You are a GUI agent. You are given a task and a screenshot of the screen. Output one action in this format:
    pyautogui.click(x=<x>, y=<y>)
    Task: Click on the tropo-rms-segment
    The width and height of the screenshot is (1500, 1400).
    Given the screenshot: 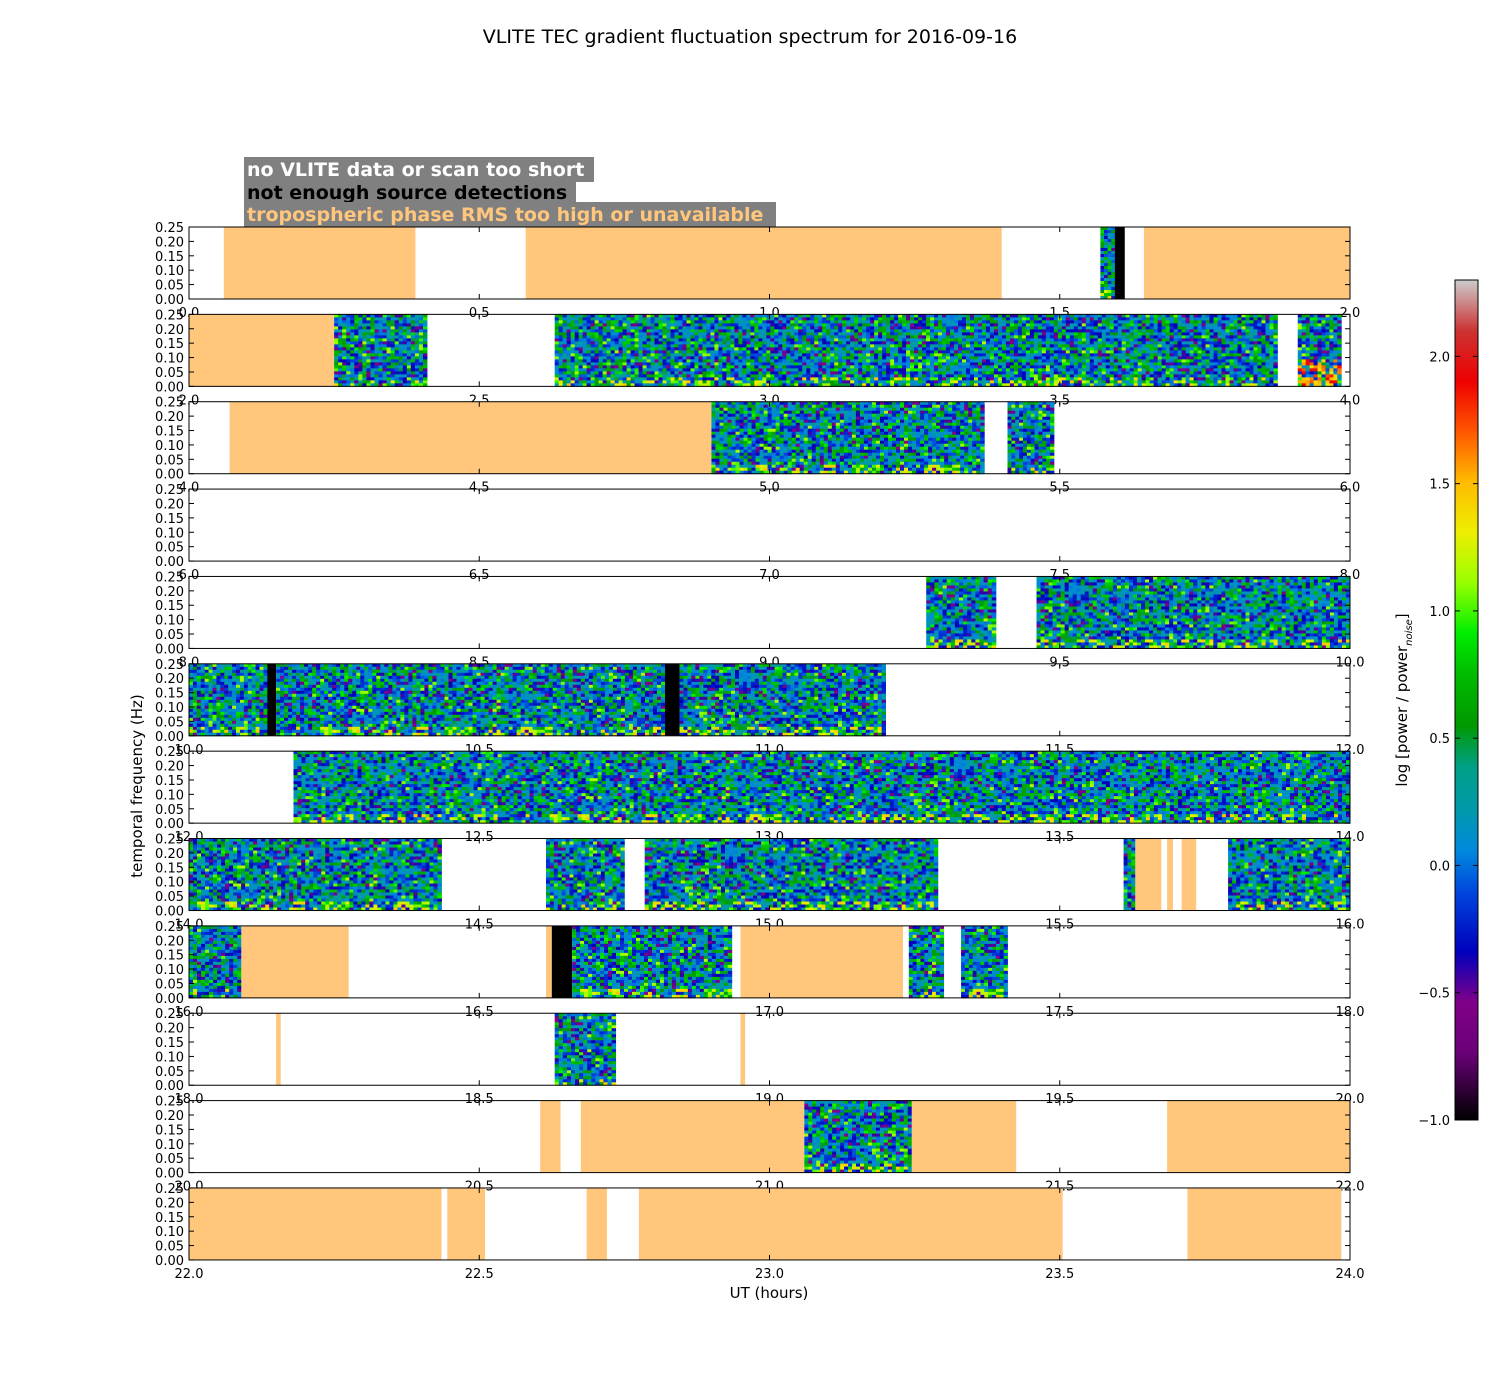 What is the action you would take?
    pyautogui.click(x=1246, y=263)
    